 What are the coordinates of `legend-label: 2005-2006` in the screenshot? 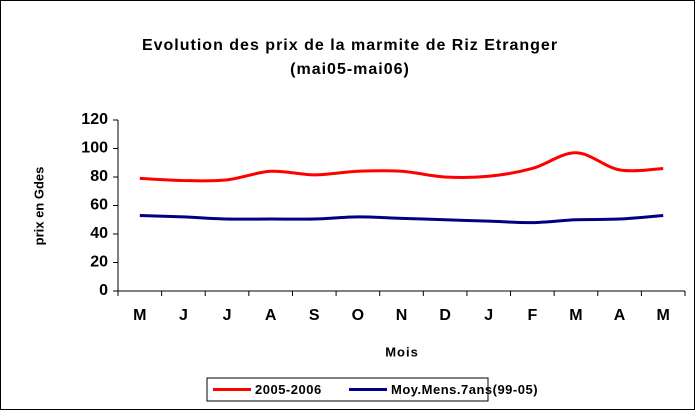 It's located at (288, 389).